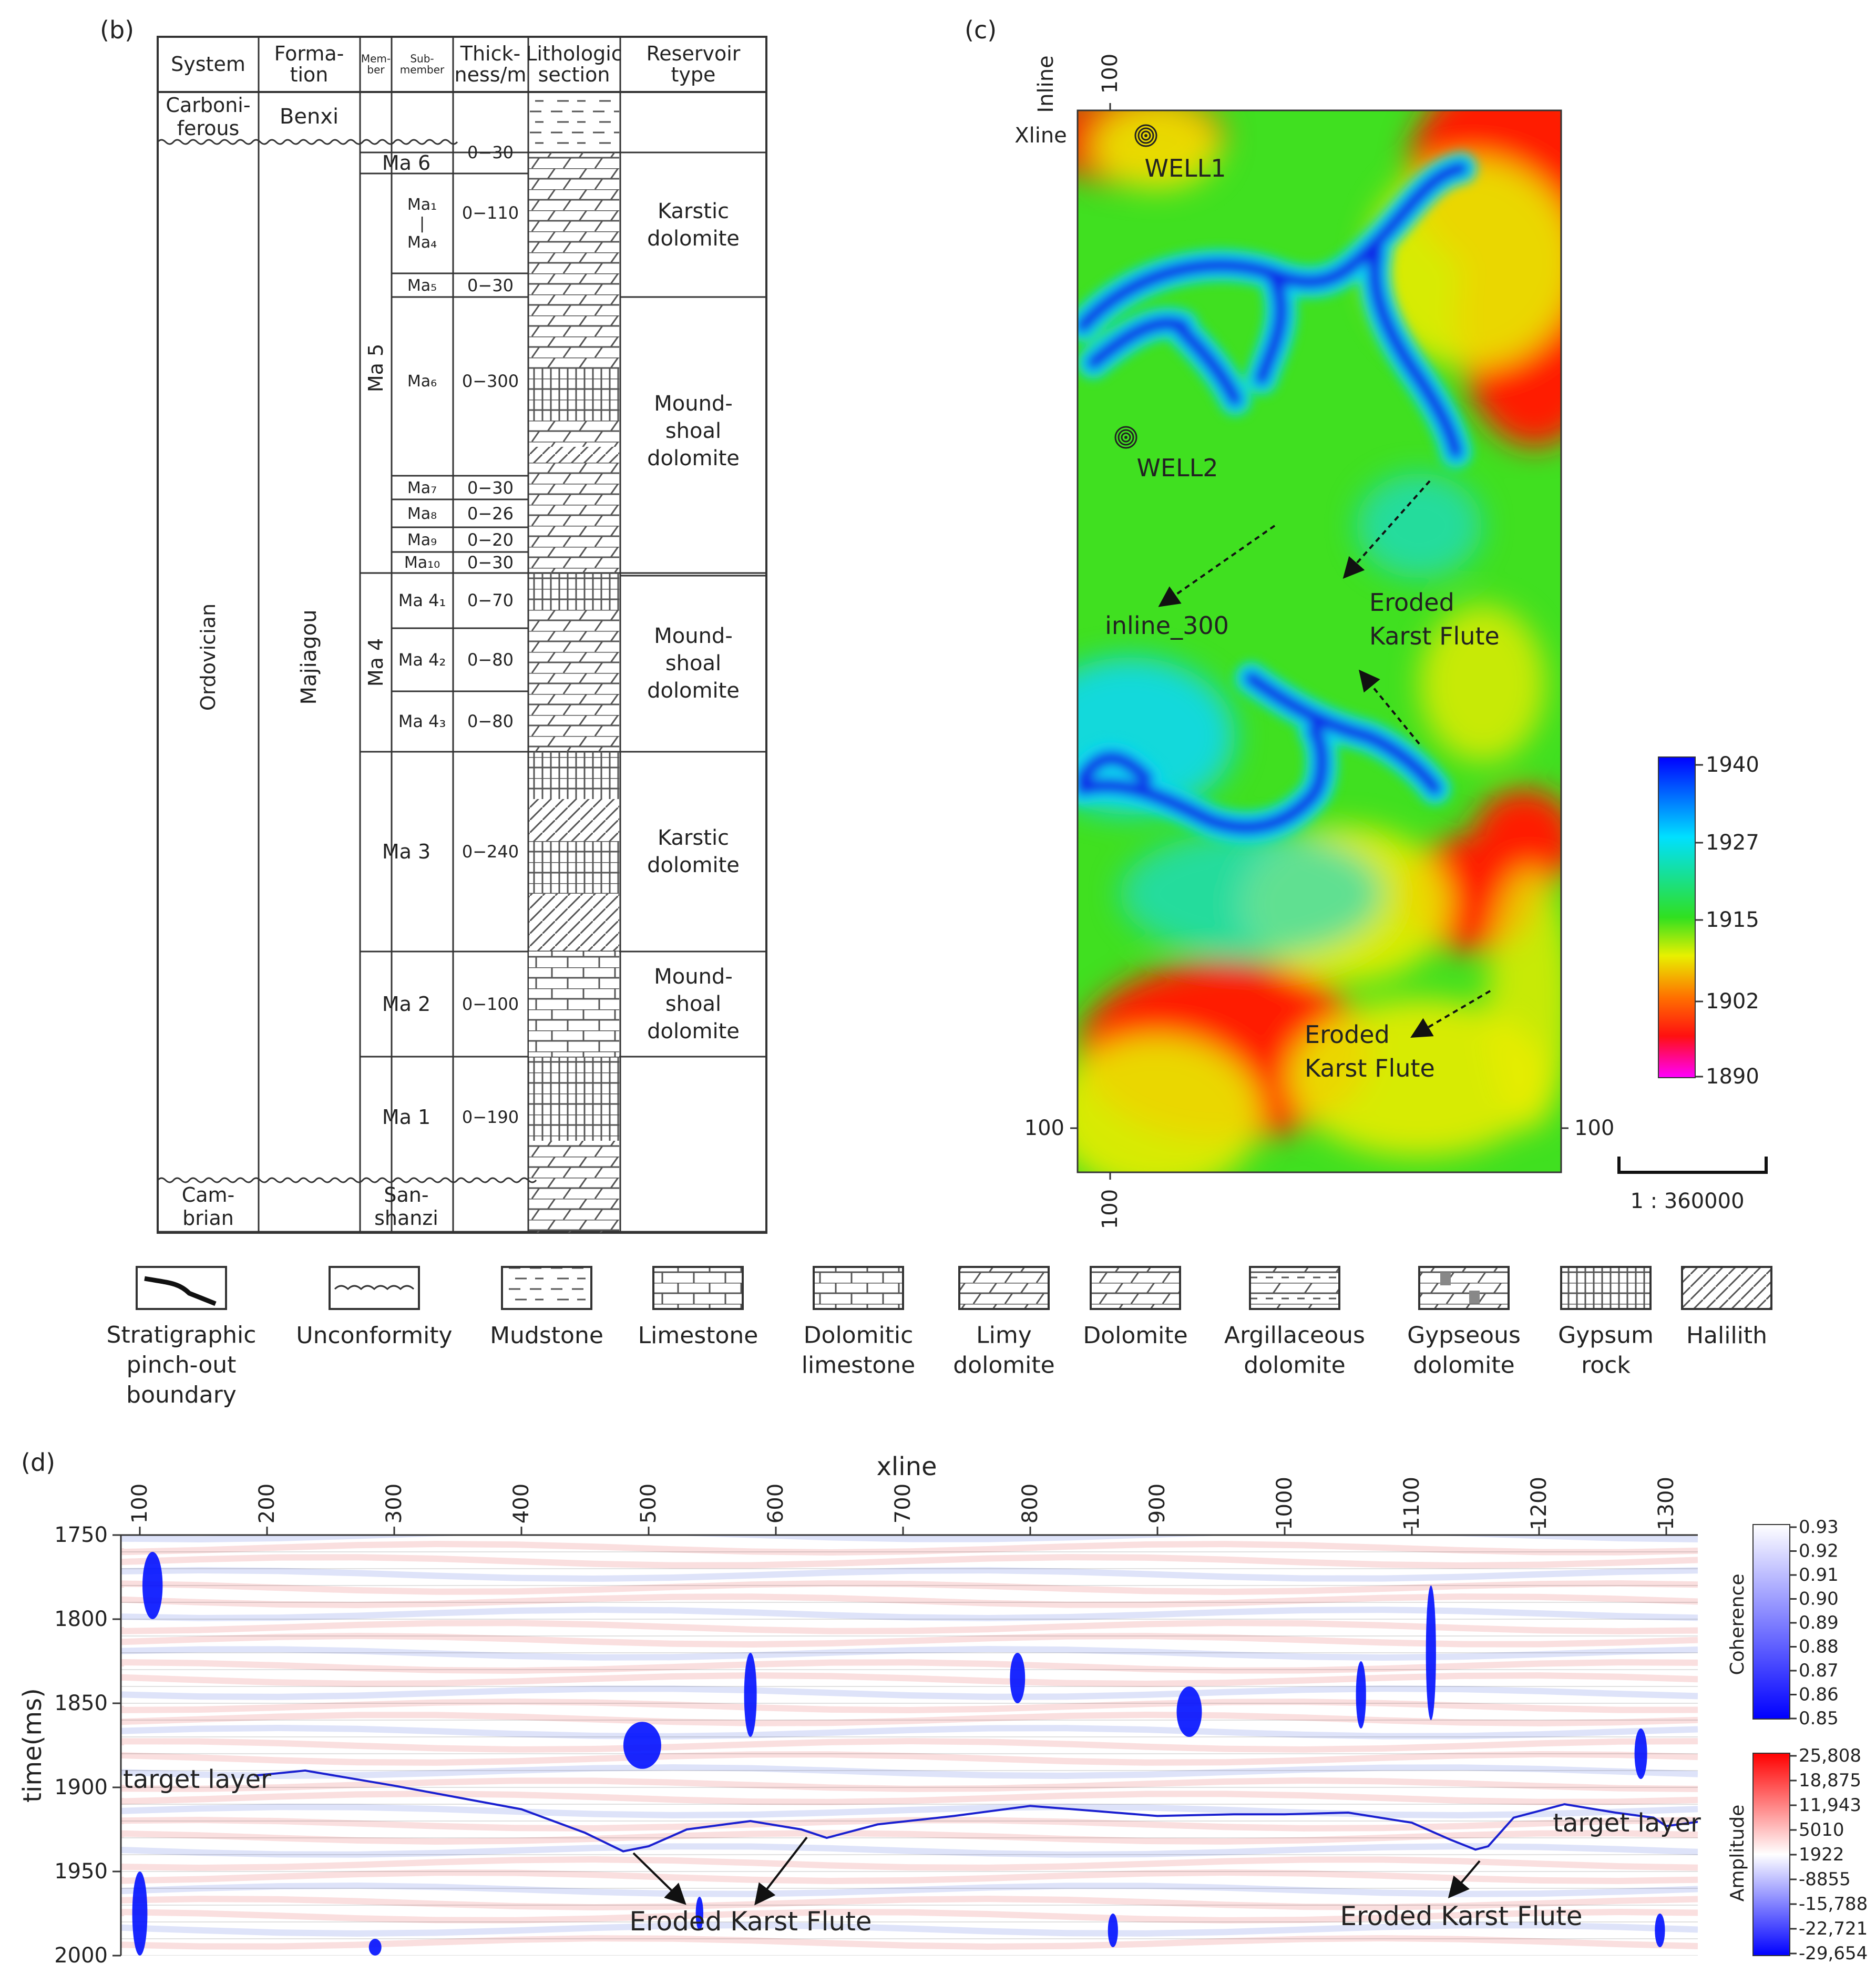 The width and height of the screenshot is (1876, 1974). What do you see at coordinates (422, 286) in the screenshot?
I see `submember: Ma₅` at bounding box center [422, 286].